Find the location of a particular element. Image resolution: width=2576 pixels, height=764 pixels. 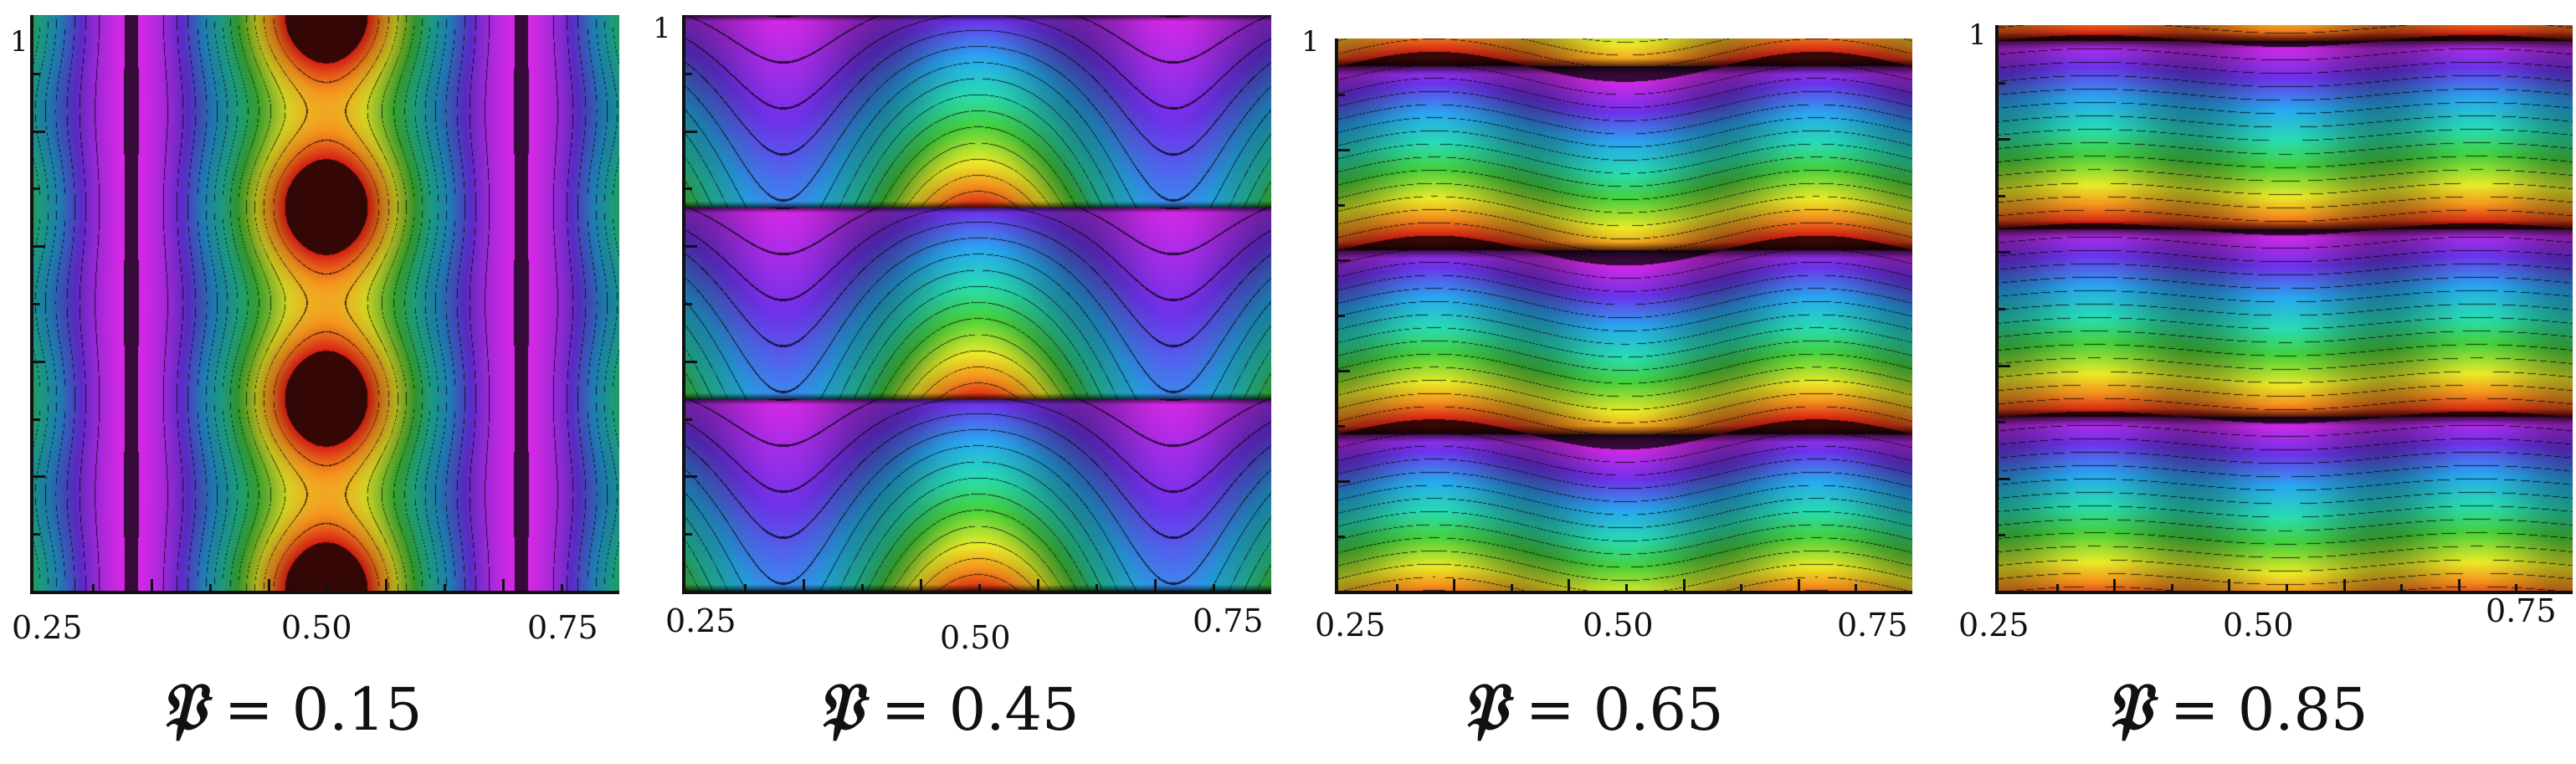

panel-caption: 𝔓 = 0.85 is located at coordinates (2236, 707).